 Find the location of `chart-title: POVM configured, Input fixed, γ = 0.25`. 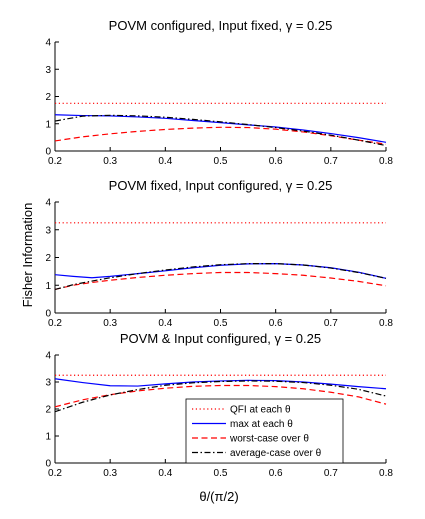

chart-title: POVM configured, Input fixed, γ = 0.25 is located at coordinates (221, 25).